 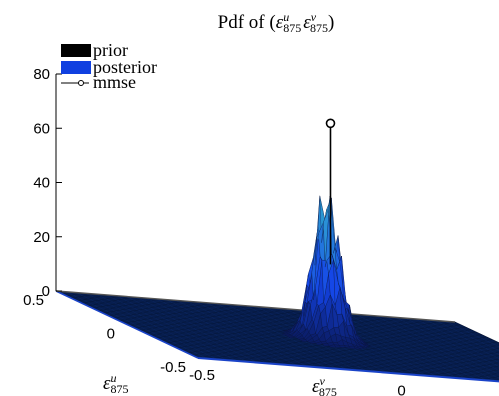 What do you see at coordinates (127, 324) in the screenshot?
I see `left-edge-line` at bounding box center [127, 324].